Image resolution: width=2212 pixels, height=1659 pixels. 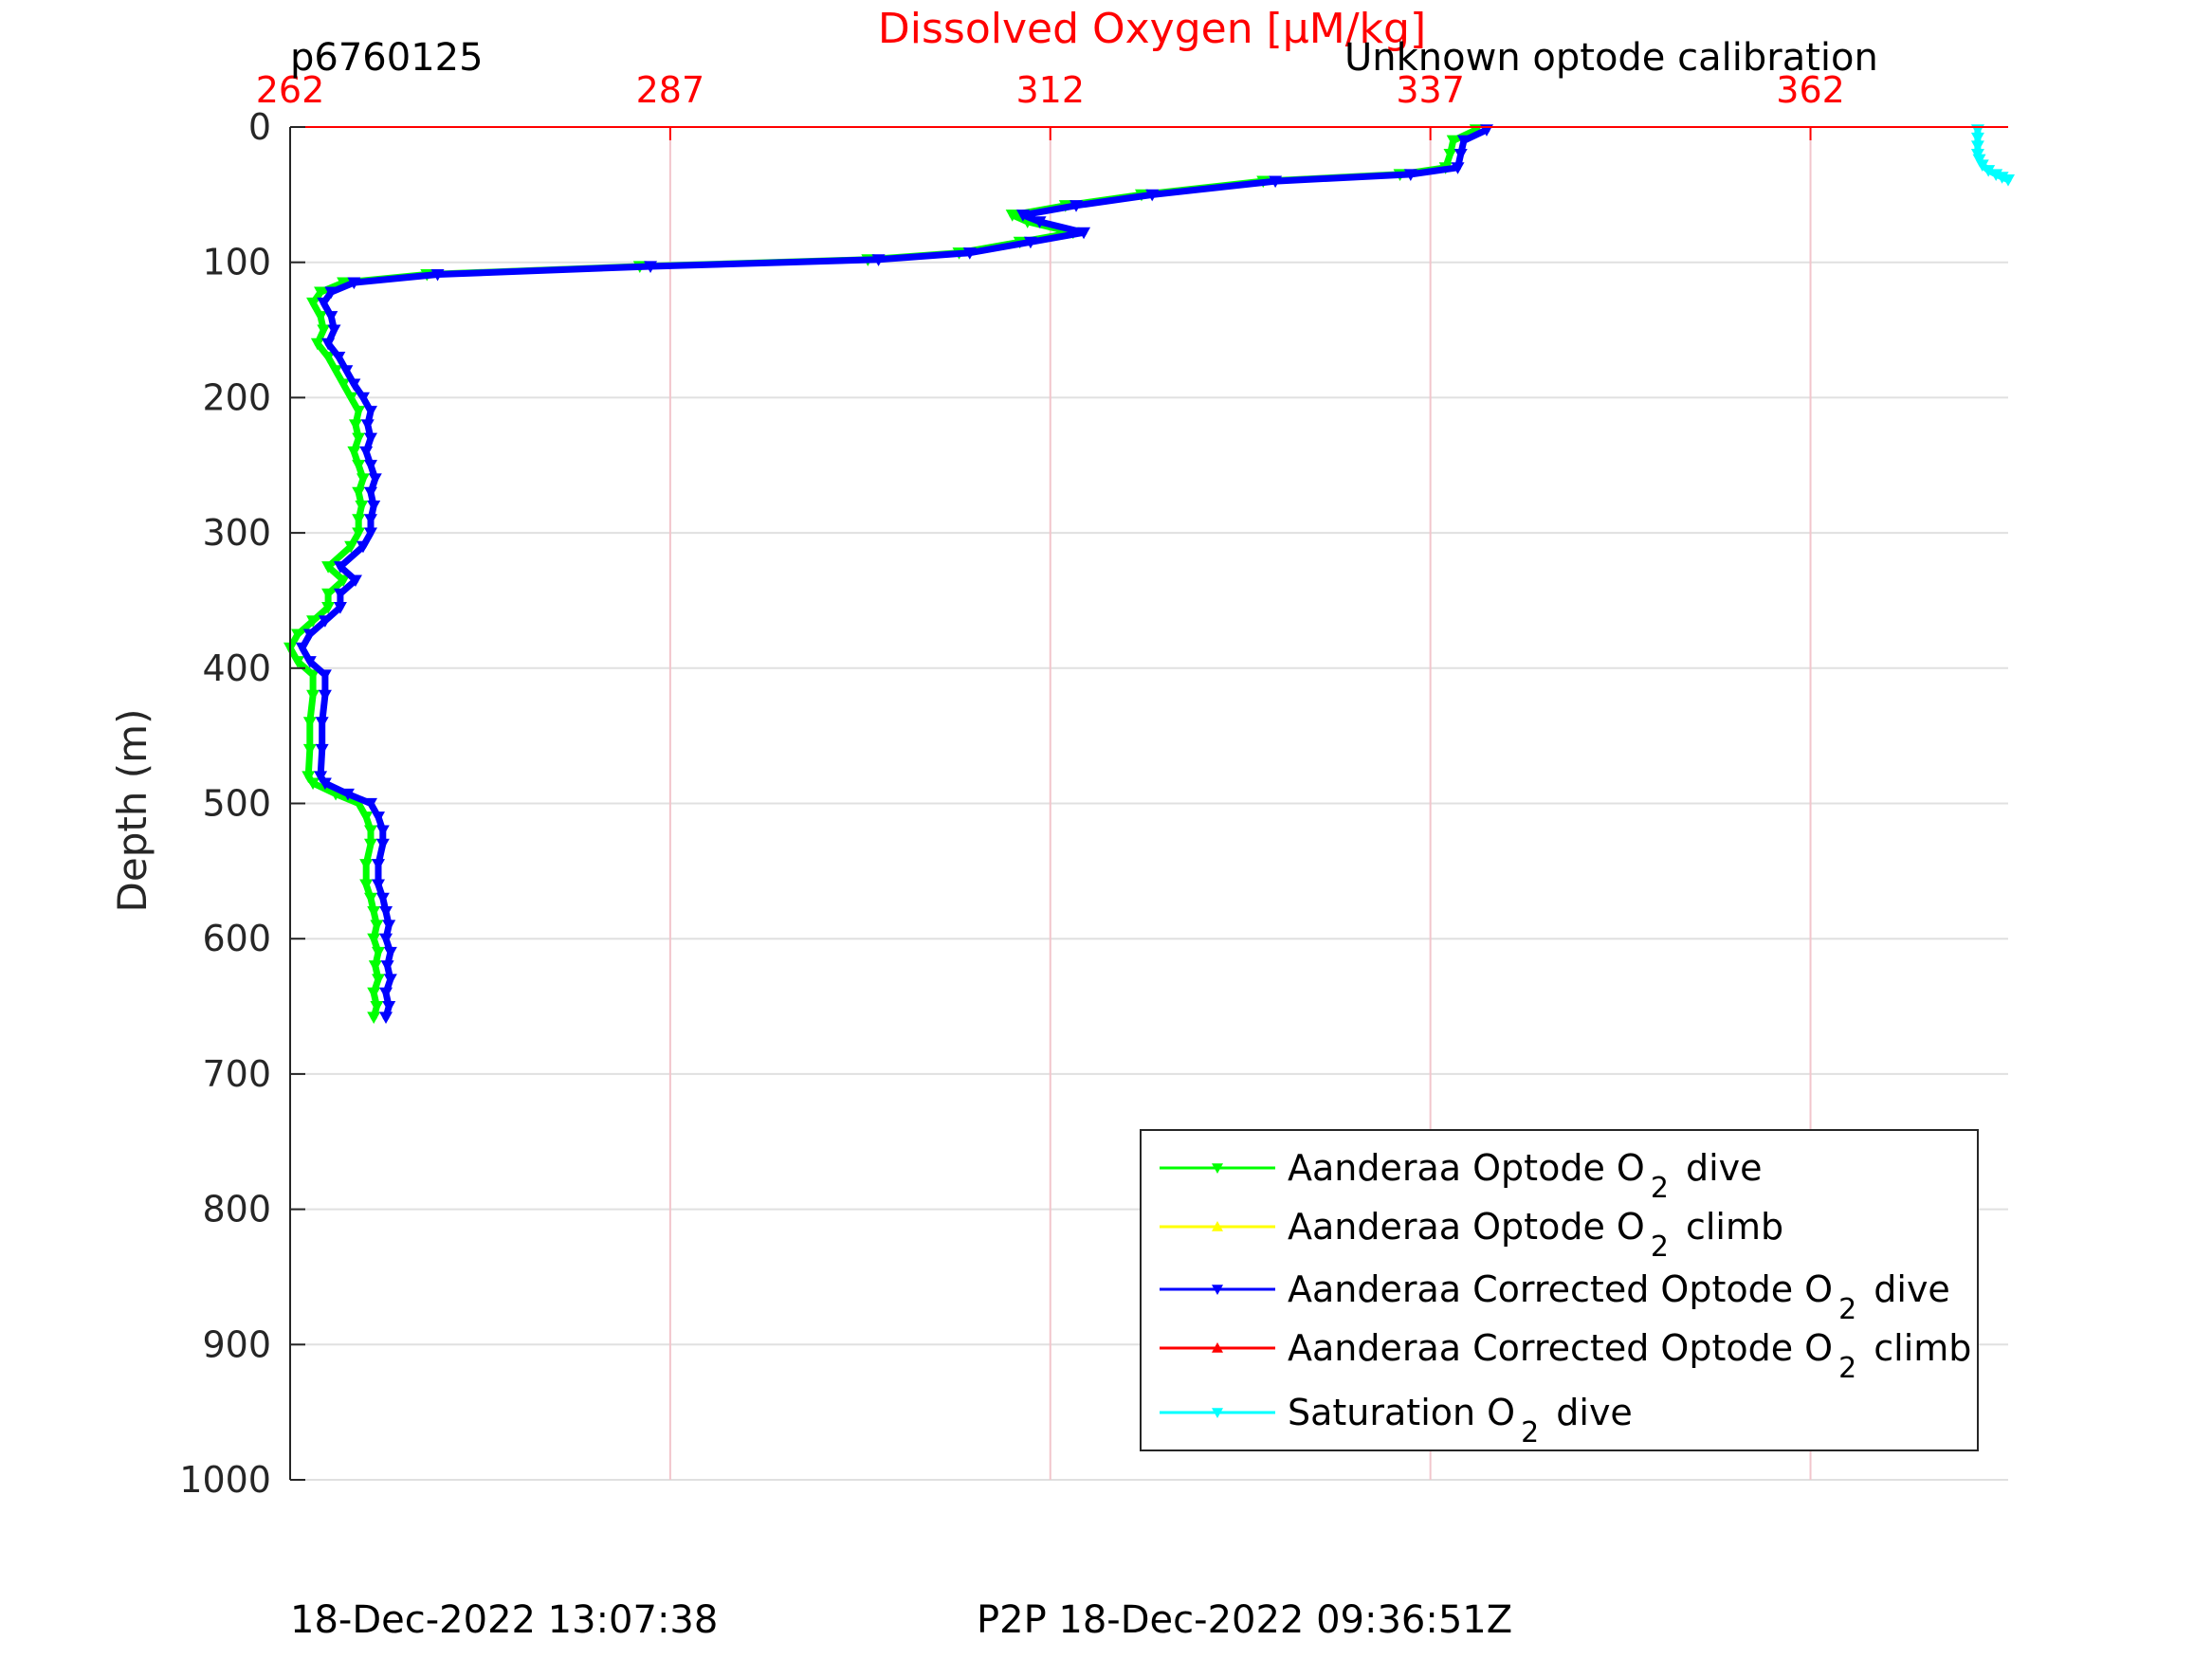 I want to click on legend-box, so click(x=1559, y=1290).